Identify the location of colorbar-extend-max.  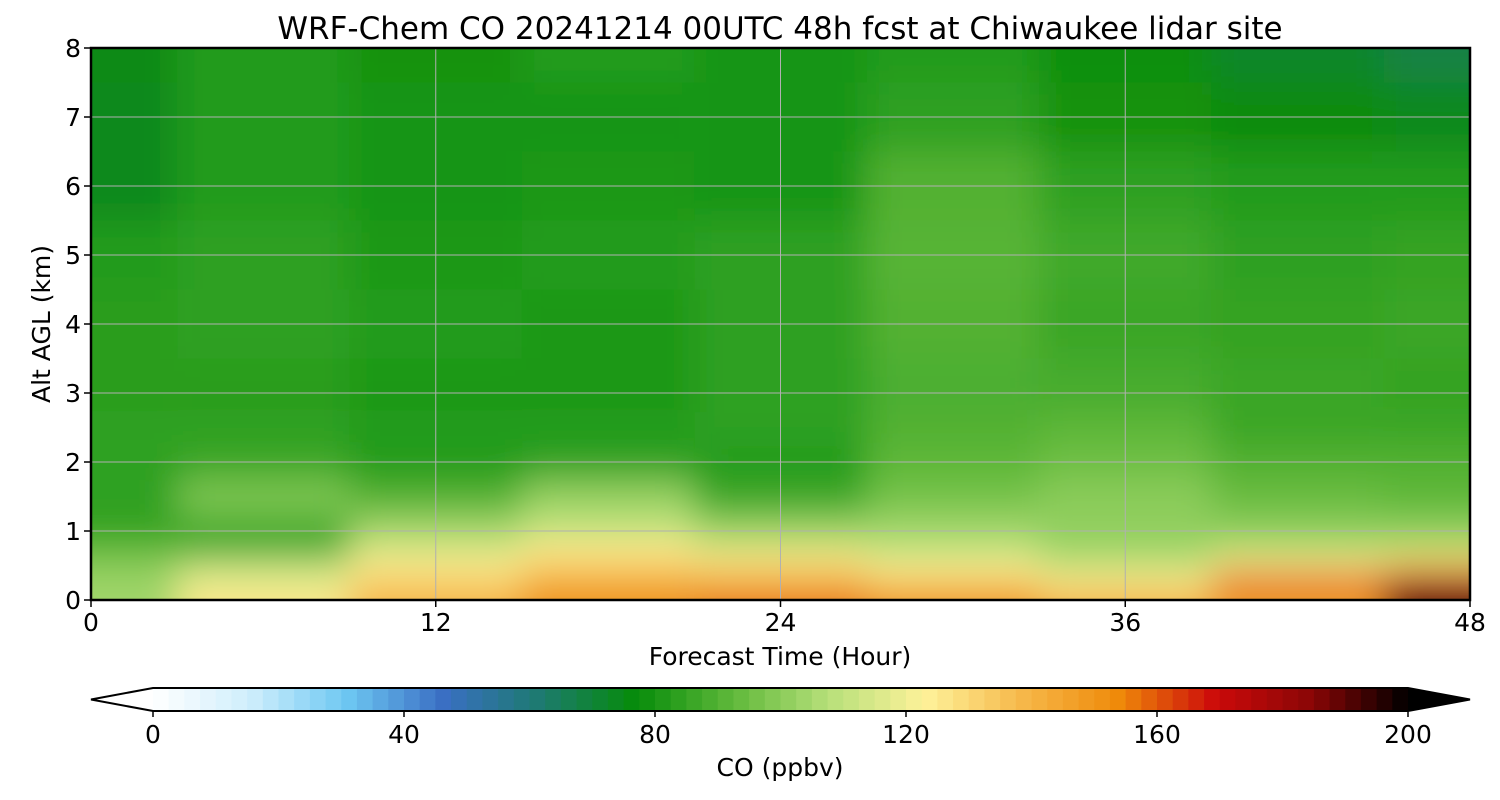
(1439, 699).